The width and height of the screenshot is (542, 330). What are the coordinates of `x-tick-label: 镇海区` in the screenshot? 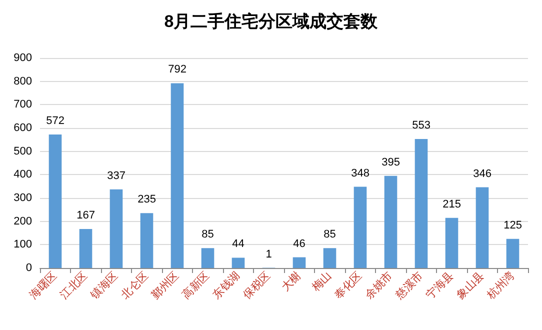 It's located at (104, 286).